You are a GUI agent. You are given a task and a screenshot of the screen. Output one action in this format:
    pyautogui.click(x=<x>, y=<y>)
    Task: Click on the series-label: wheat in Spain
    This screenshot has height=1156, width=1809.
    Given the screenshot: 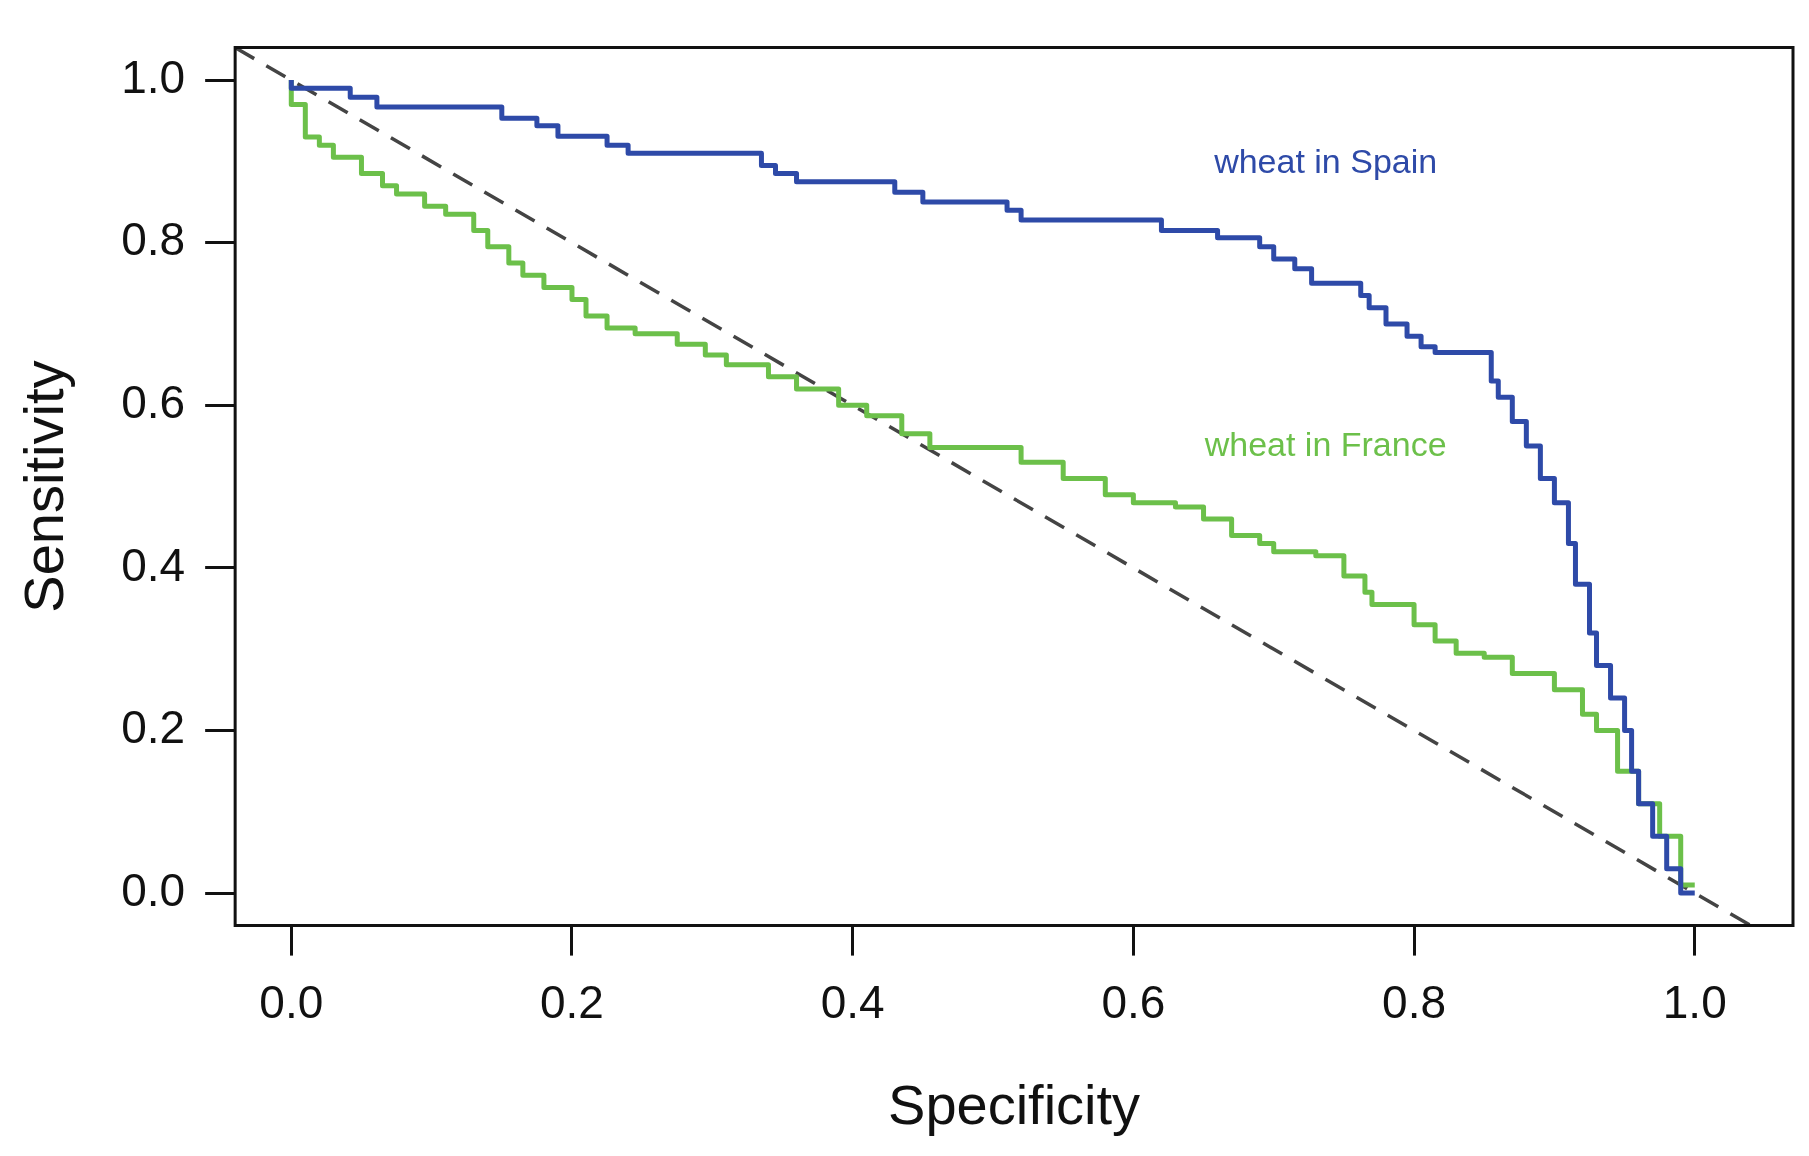 What is the action you would take?
    pyautogui.click(x=1325, y=160)
    